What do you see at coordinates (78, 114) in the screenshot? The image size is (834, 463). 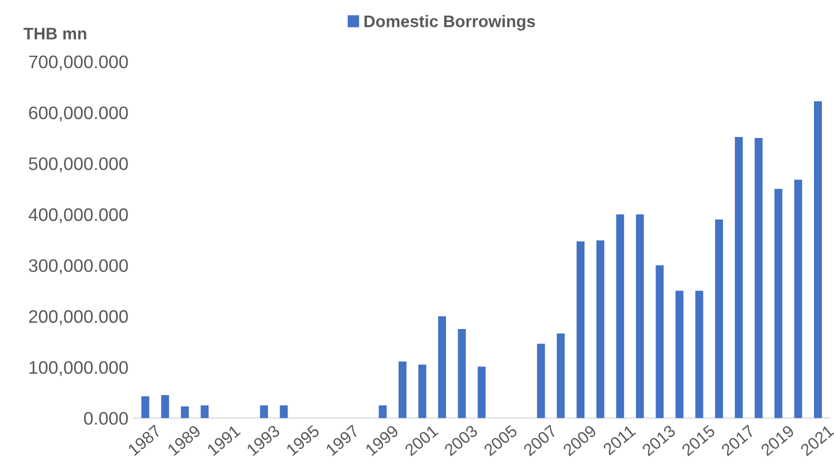 I see `y-tick-label: 600,000.000` at bounding box center [78, 114].